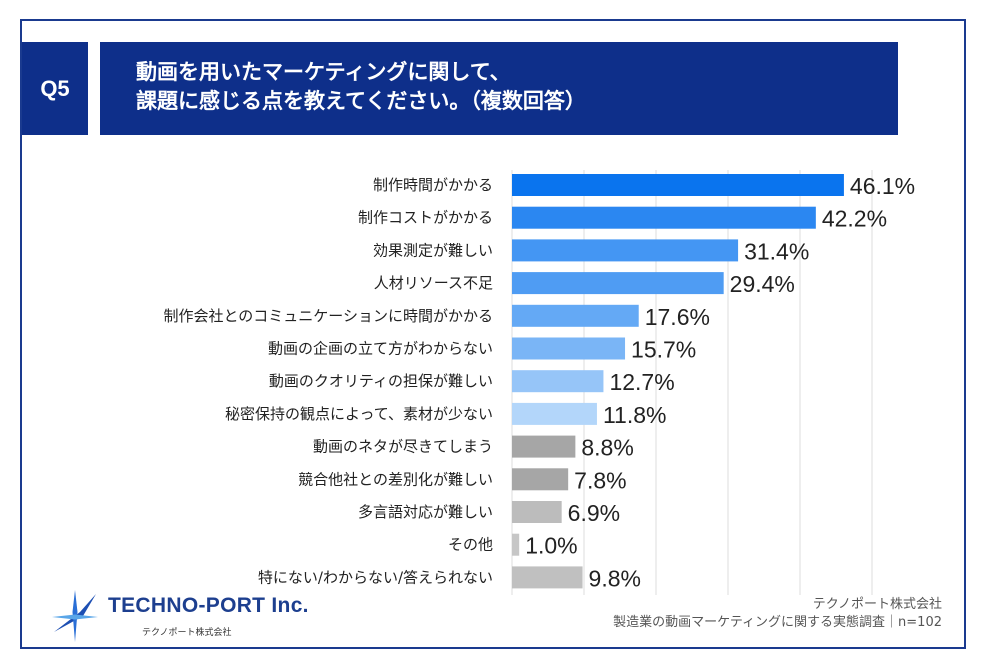 This screenshot has width=1000, height=667. Describe the element at coordinates (777, 622) in the screenshot. I see `footer-survey: 製造業の動画マーケティングに関する実態調査｜n=102` at that location.